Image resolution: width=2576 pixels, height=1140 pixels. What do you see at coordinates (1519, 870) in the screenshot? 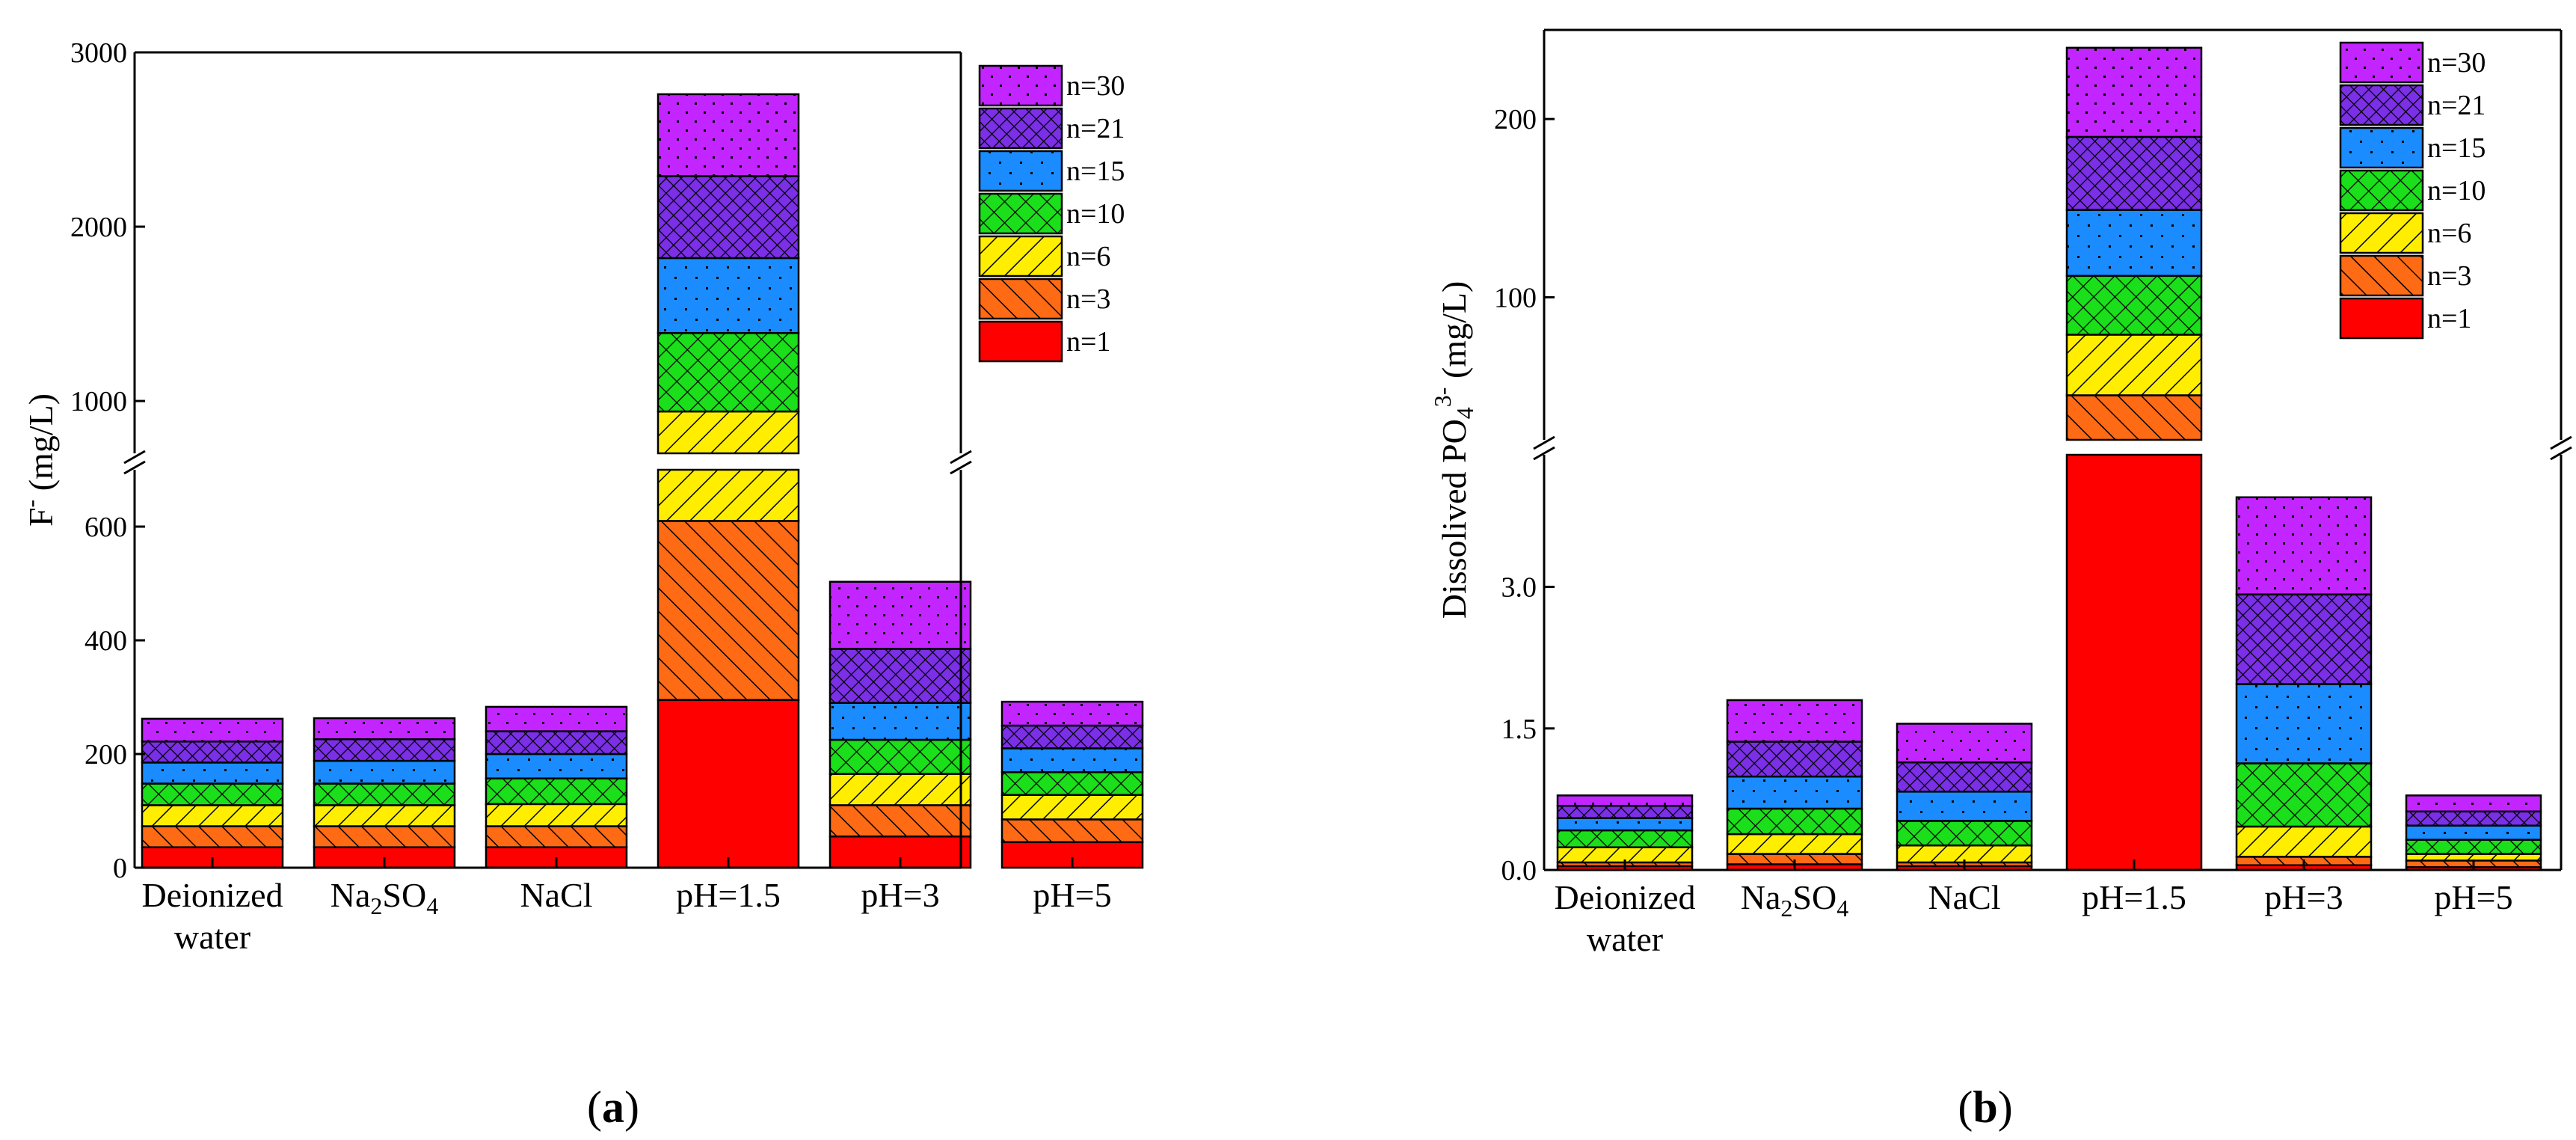
I see `y-tick-label: 0.0` at bounding box center [1519, 870].